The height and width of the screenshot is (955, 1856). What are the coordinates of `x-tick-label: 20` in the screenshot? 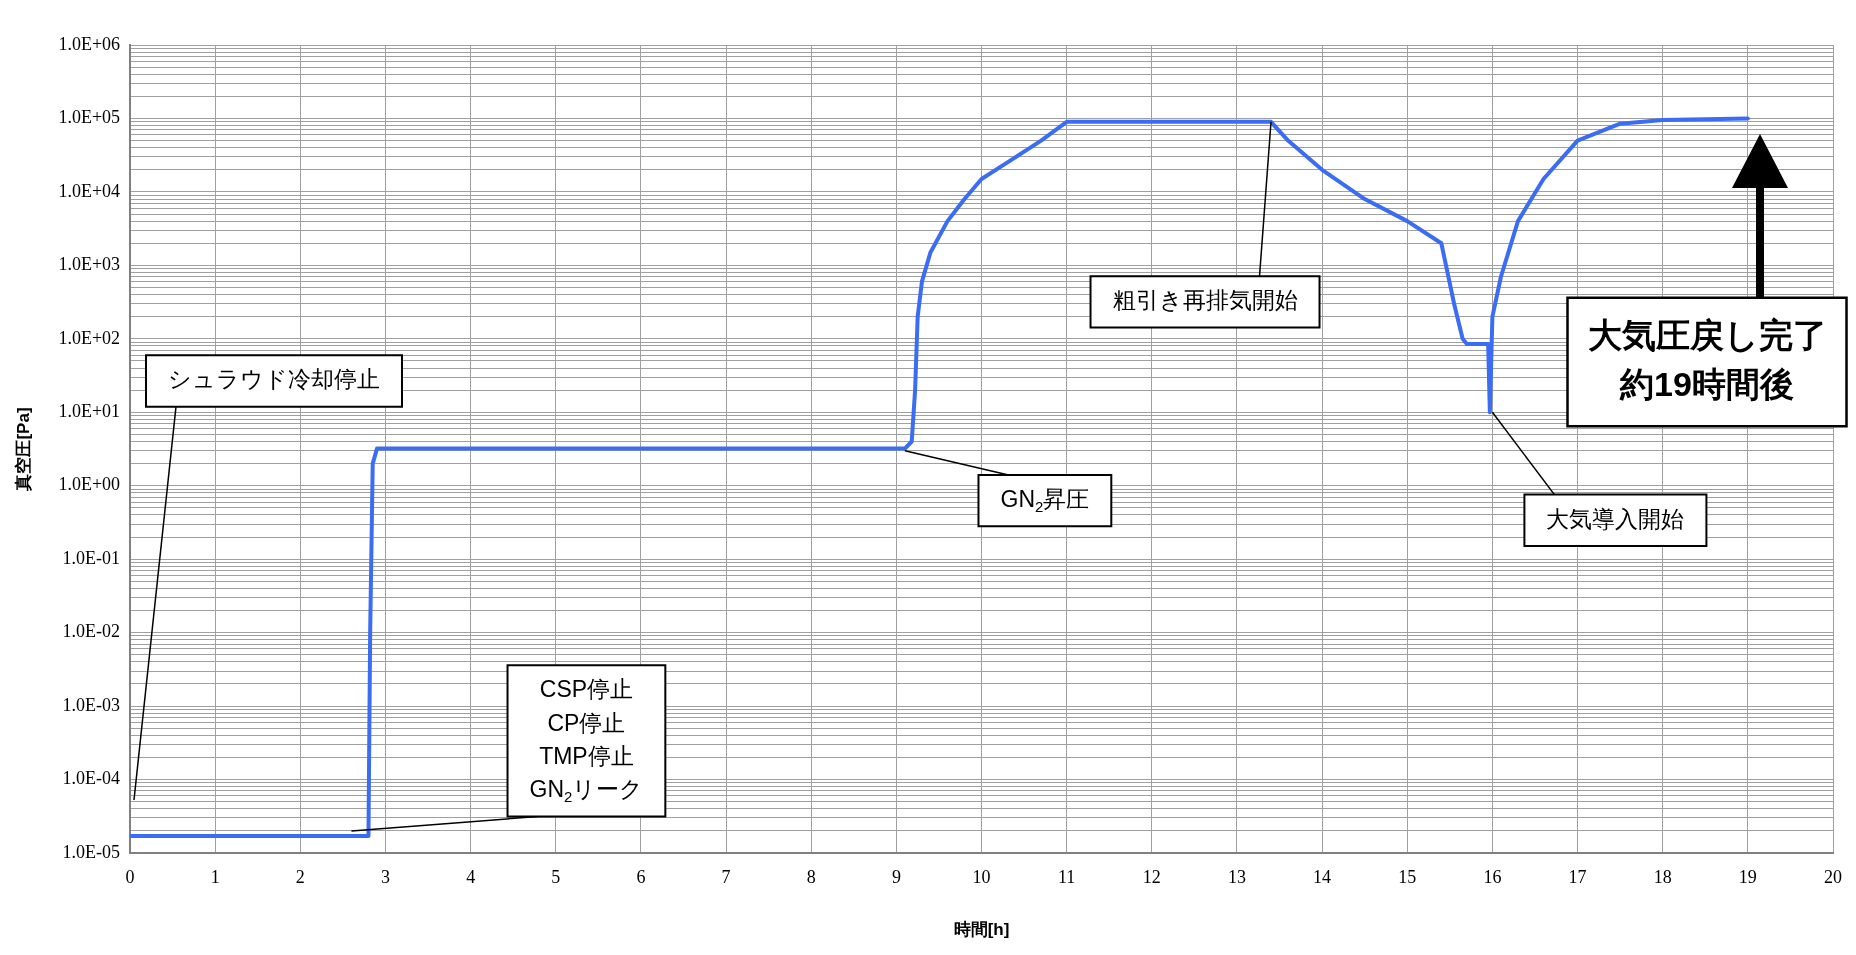 It's located at (1833, 876).